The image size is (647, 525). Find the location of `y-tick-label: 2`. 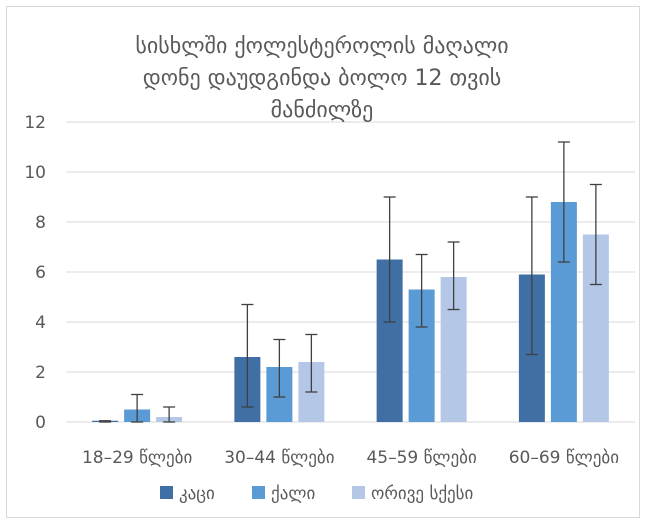

y-tick-label: 2 is located at coordinates (40, 373).